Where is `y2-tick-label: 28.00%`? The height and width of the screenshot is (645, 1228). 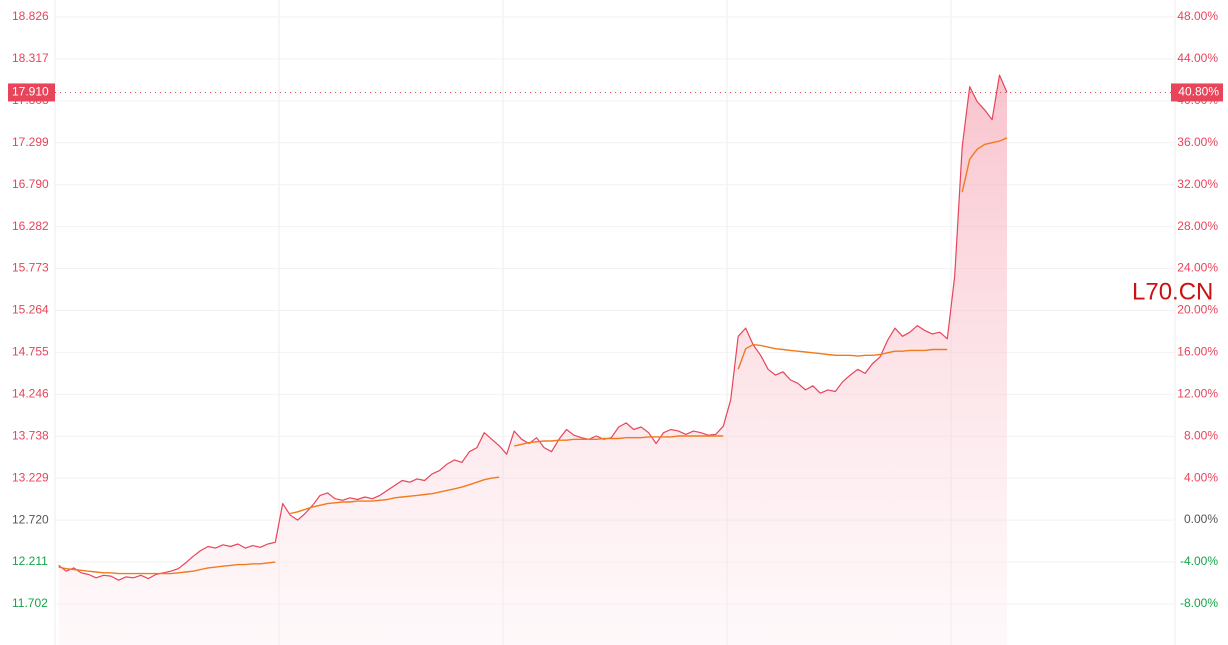 y2-tick-label: 28.00% is located at coordinates (1197, 226).